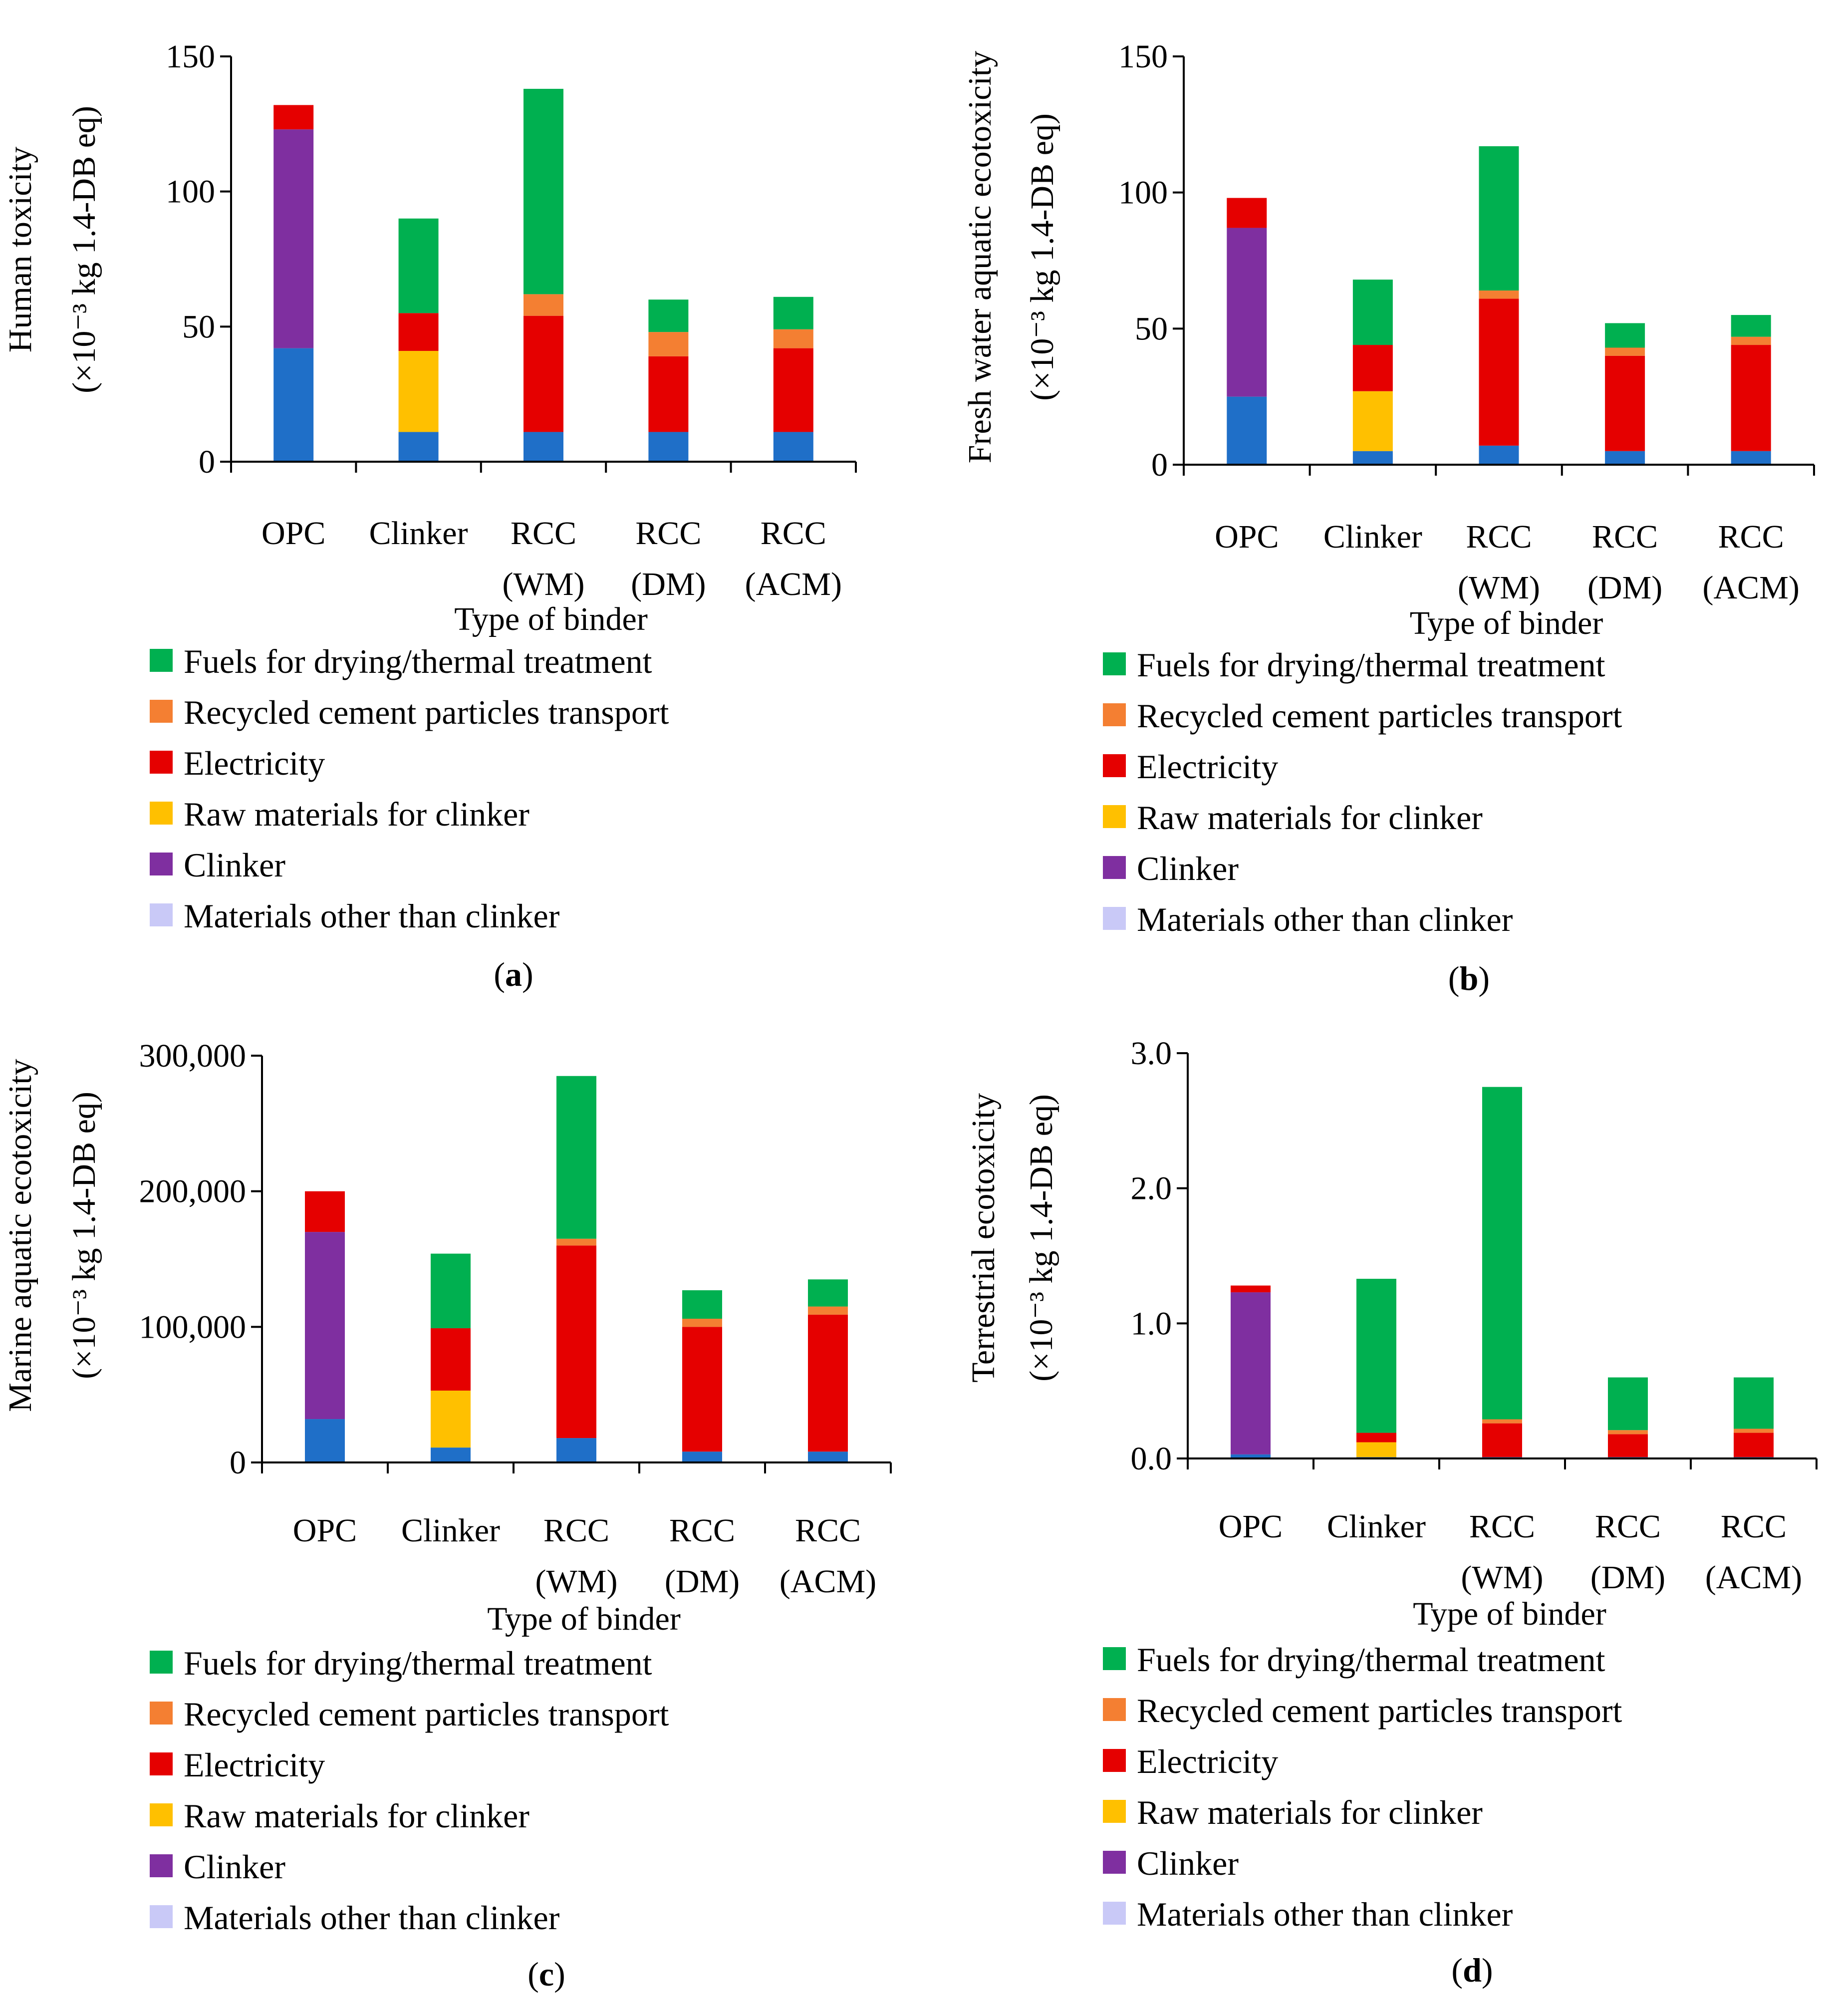 This screenshot has width=1831, height=2016. What do you see at coordinates (190, 192) in the screenshot?
I see `y-tick-label: 100` at bounding box center [190, 192].